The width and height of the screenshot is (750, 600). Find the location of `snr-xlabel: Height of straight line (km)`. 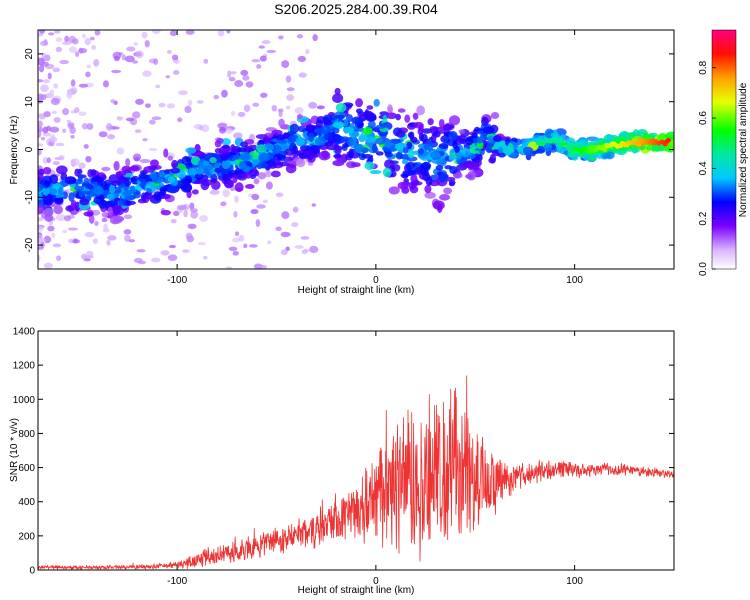

snr-xlabel: Height of straight line (km) is located at coordinates (356, 590).